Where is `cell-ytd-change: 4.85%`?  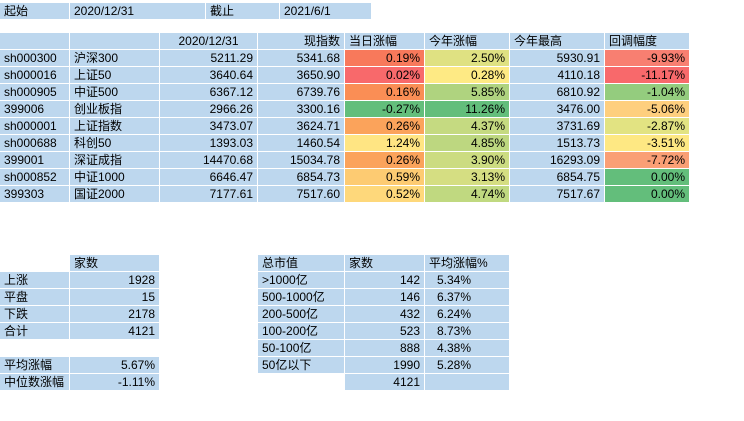
cell-ytd-change: 4.85% is located at coordinates (467, 143).